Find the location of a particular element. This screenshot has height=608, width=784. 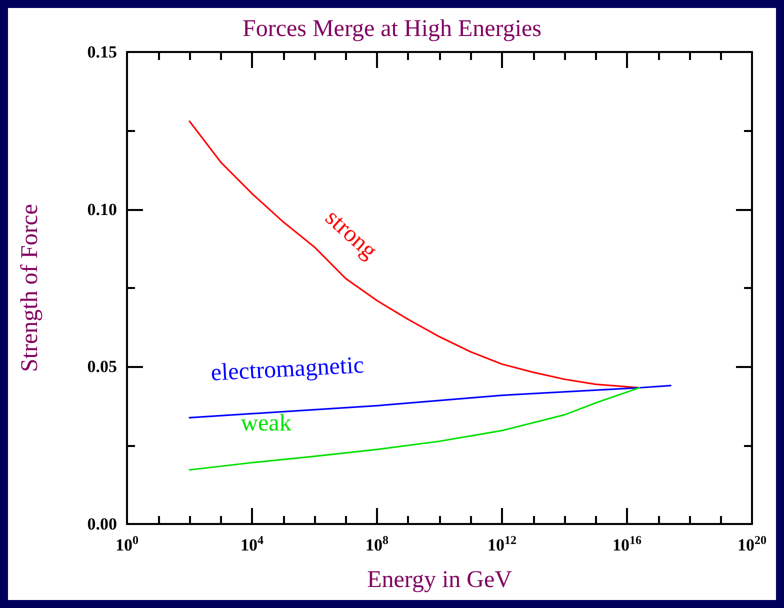

series-label: electromagnetic is located at coordinates (287, 369).